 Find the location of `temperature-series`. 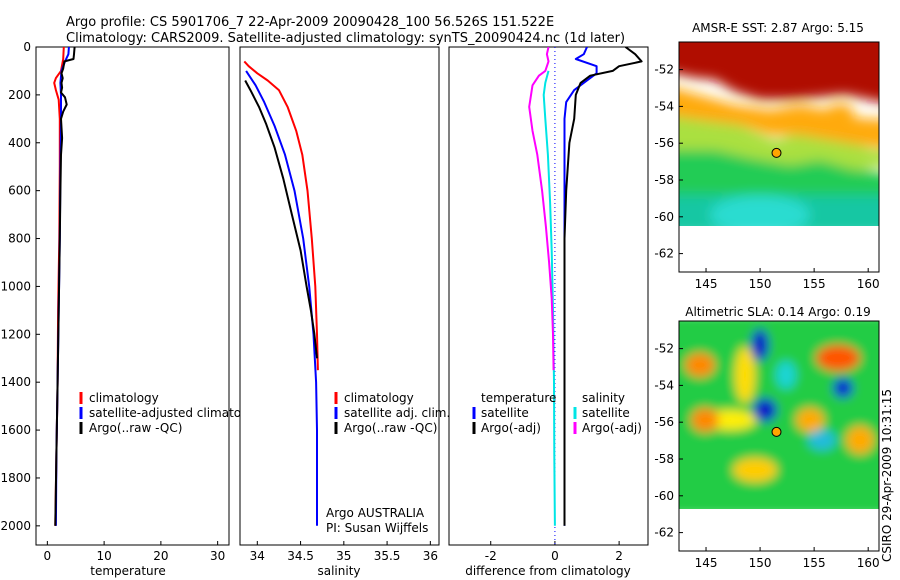

temperature-series is located at coordinates (64, 286).